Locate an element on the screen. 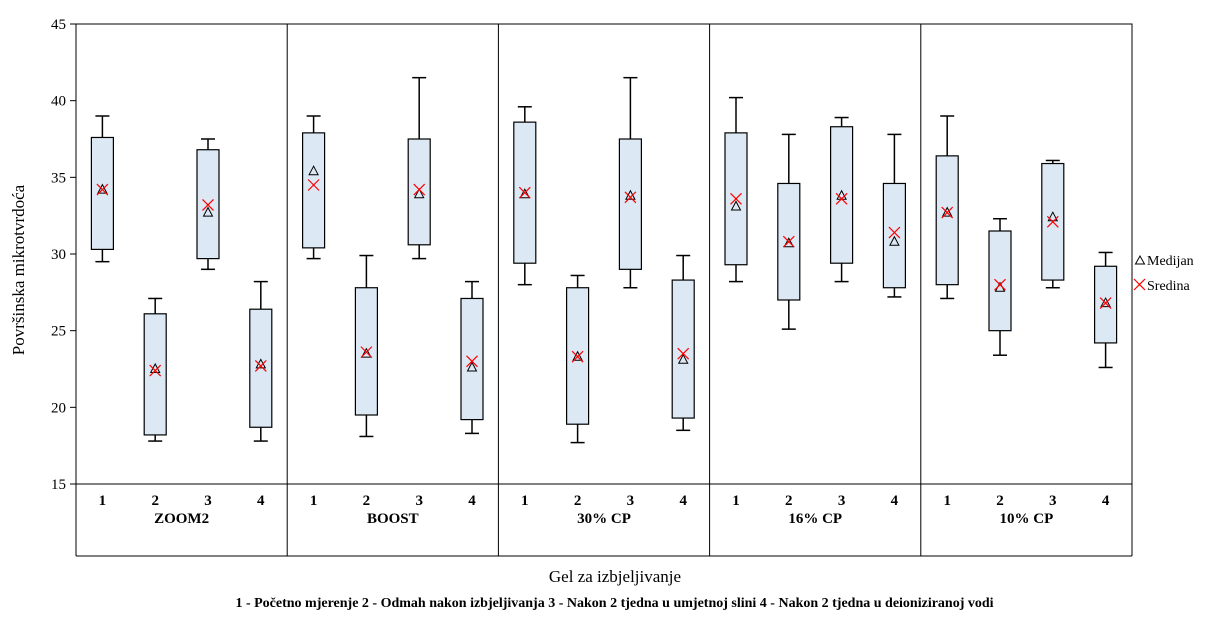  group-label: 30% CP is located at coordinates (604, 519).